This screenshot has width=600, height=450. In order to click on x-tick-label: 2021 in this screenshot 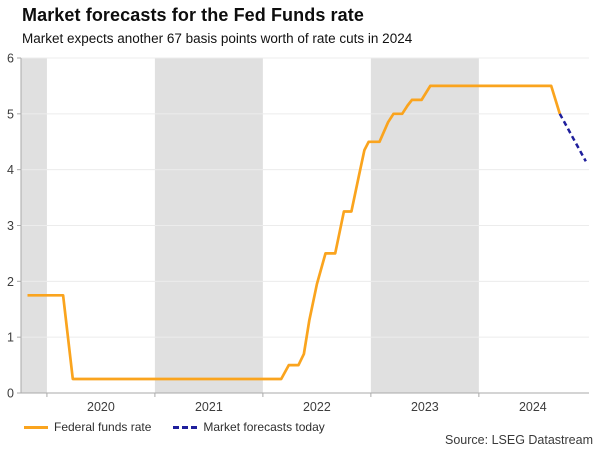, I will do `click(209, 407)`.